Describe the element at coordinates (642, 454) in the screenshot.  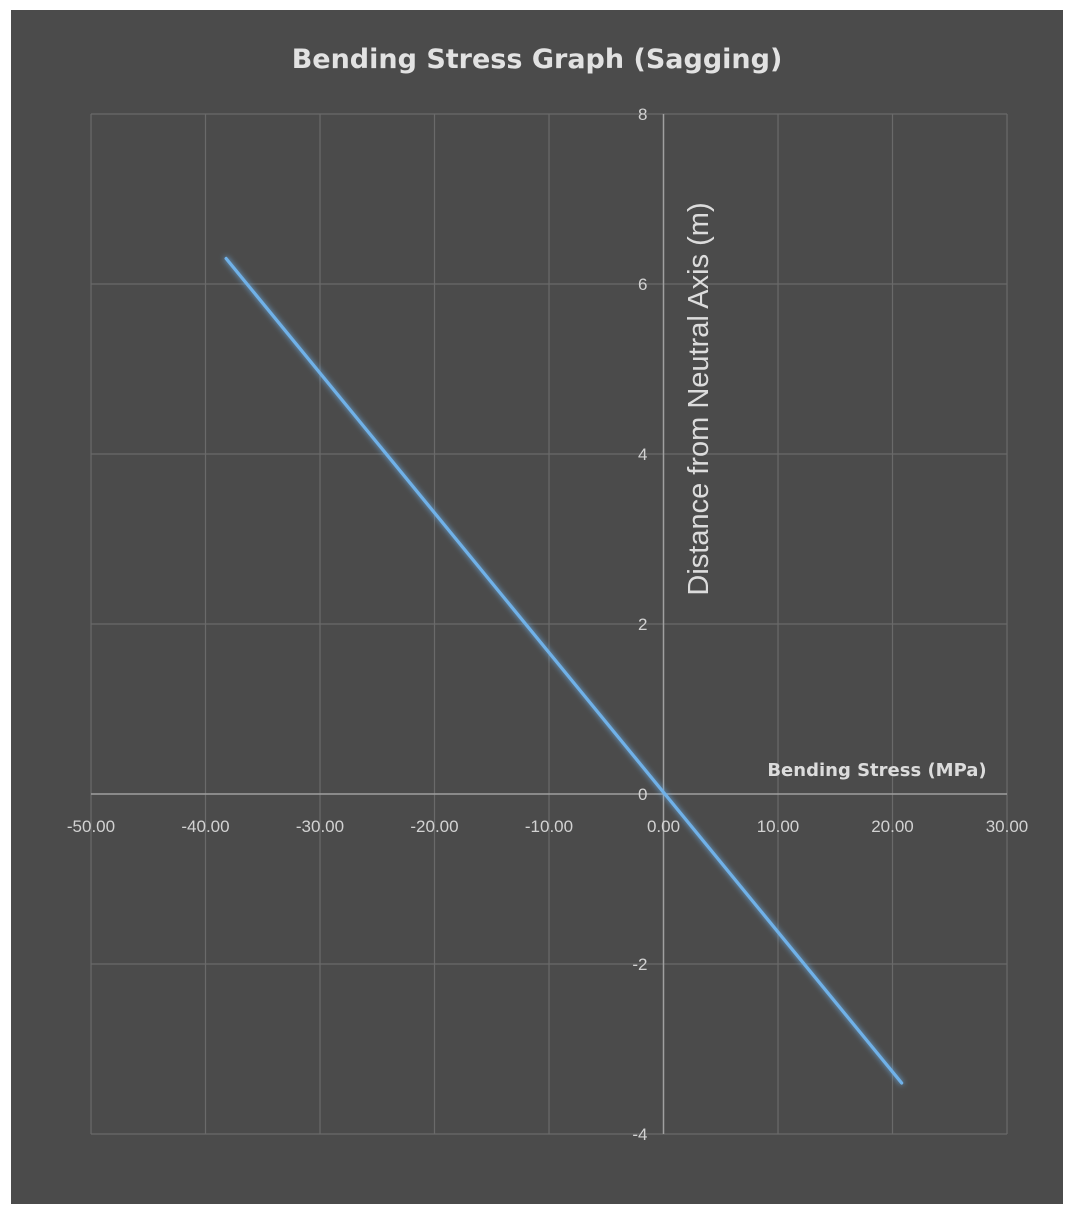
I see `y-tick-label: 4` at that location.